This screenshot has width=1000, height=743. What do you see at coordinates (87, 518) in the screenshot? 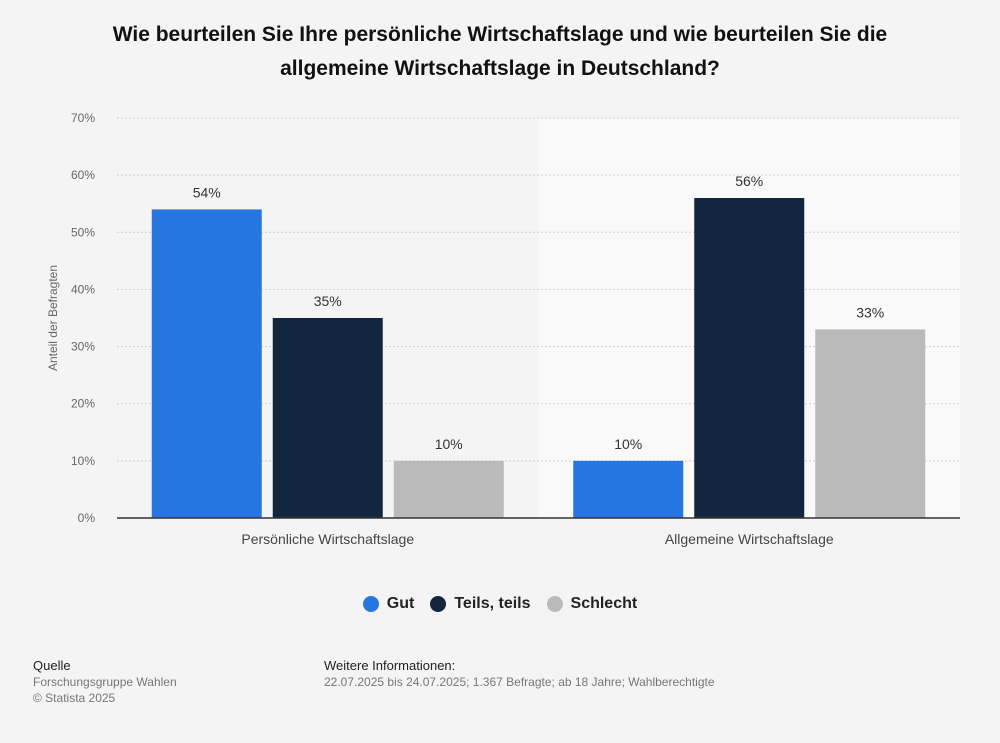
I see `y-tick-label: 0%` at bounding box center [87, 518].